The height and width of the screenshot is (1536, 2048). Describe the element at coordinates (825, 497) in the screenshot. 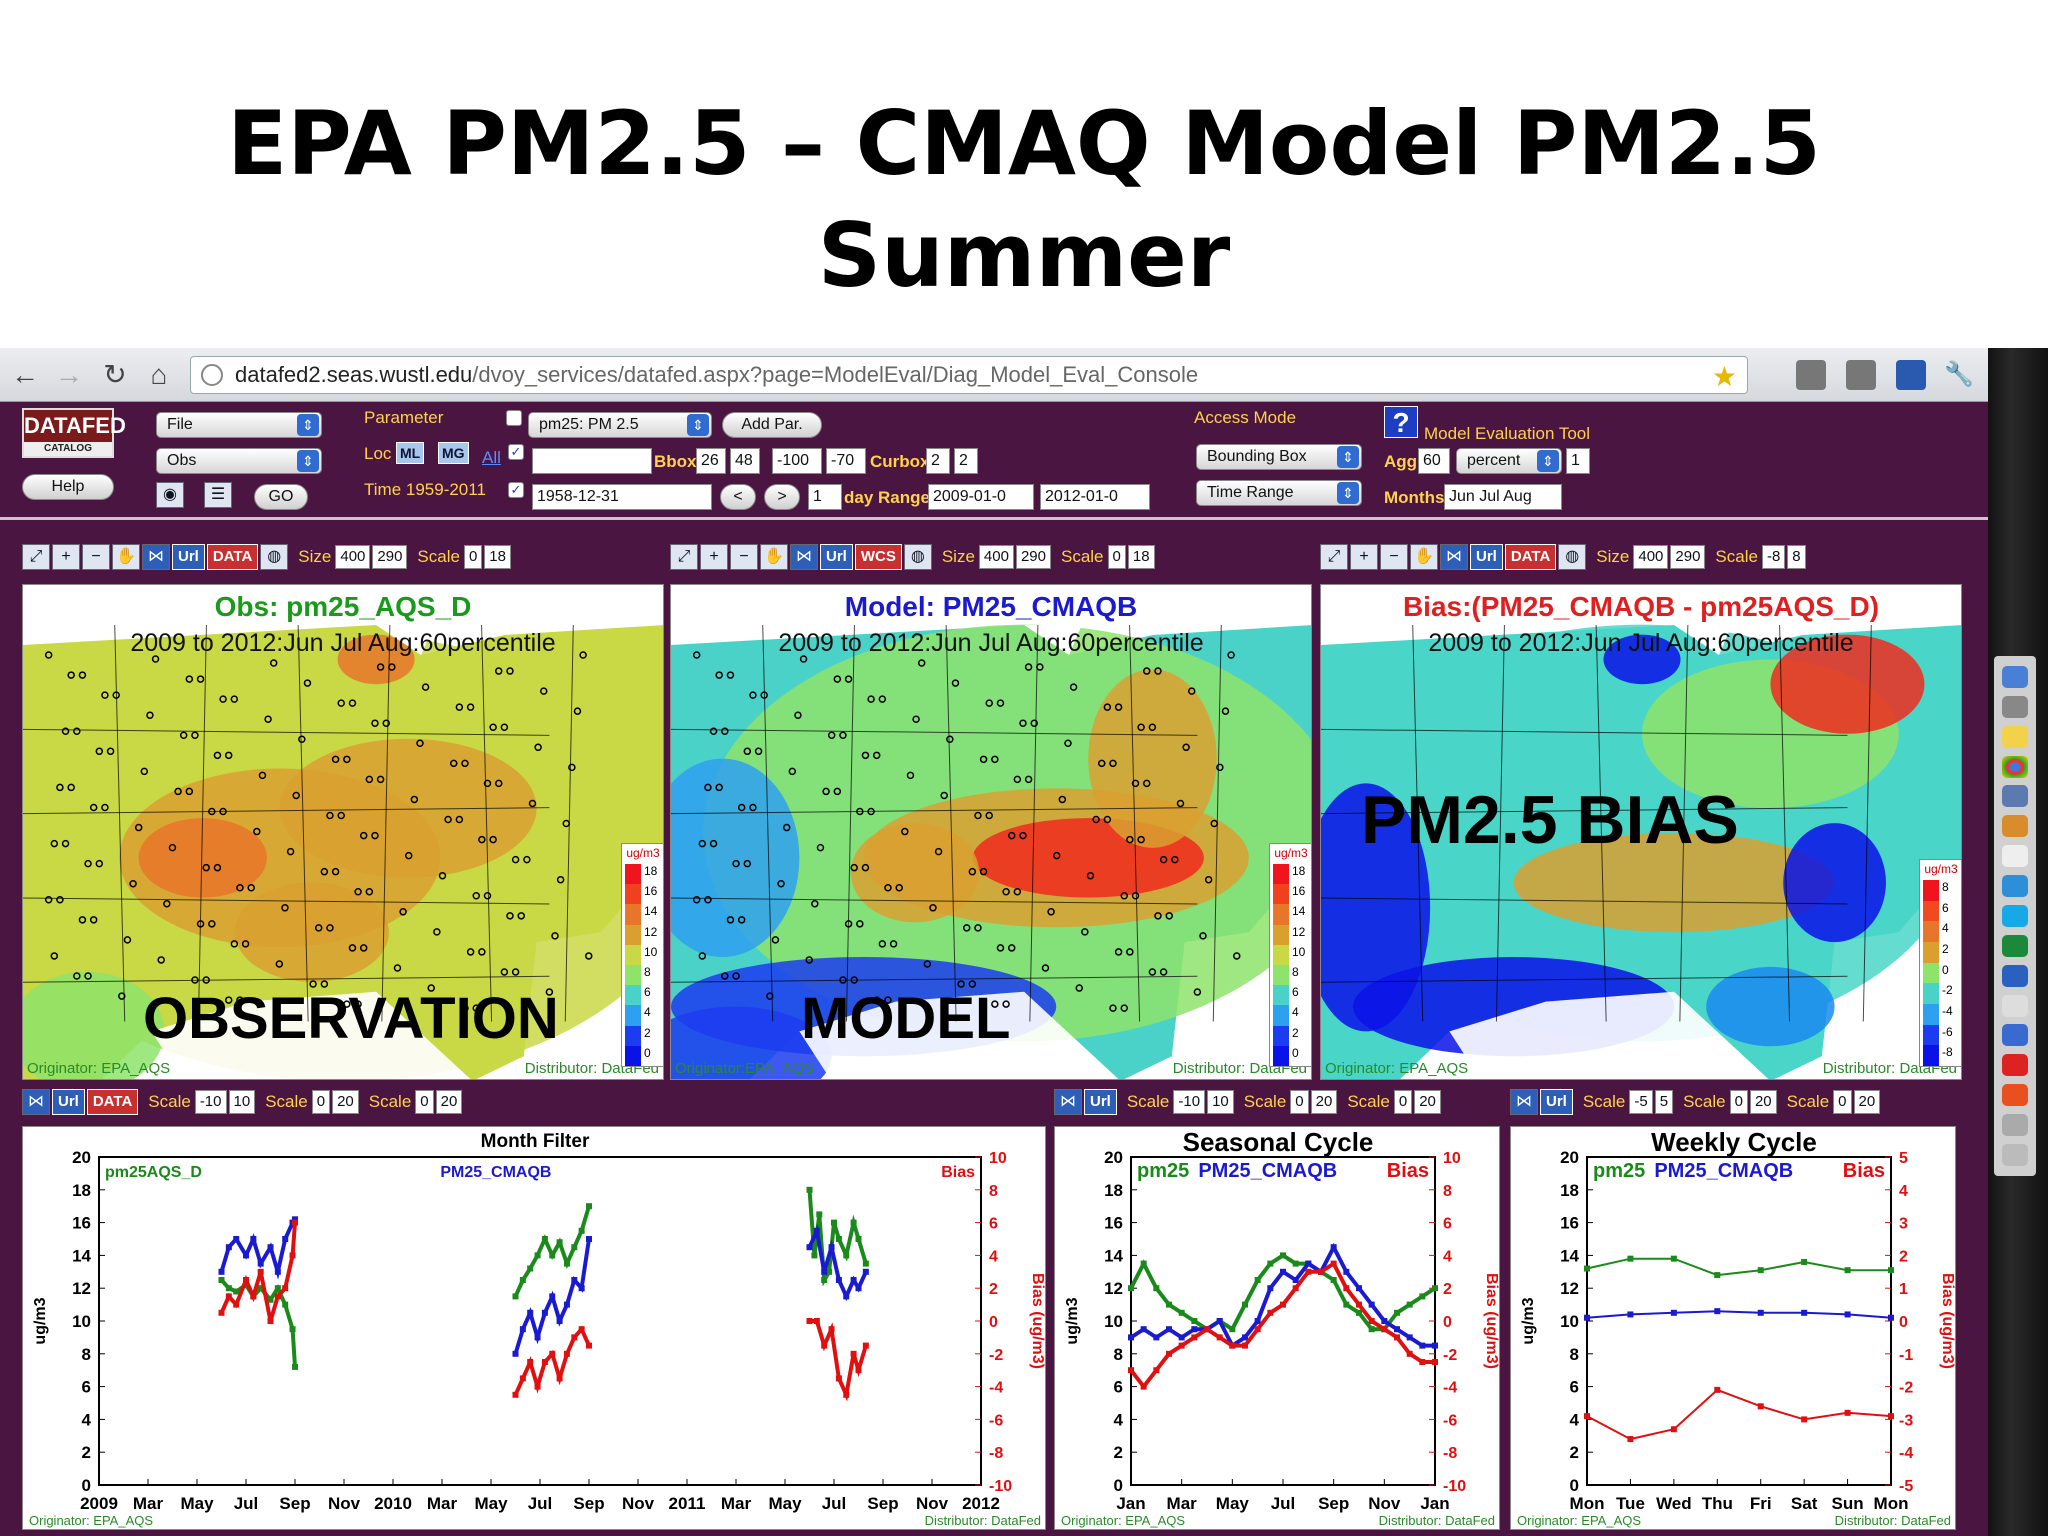

I see `step-input: 1` at that location.